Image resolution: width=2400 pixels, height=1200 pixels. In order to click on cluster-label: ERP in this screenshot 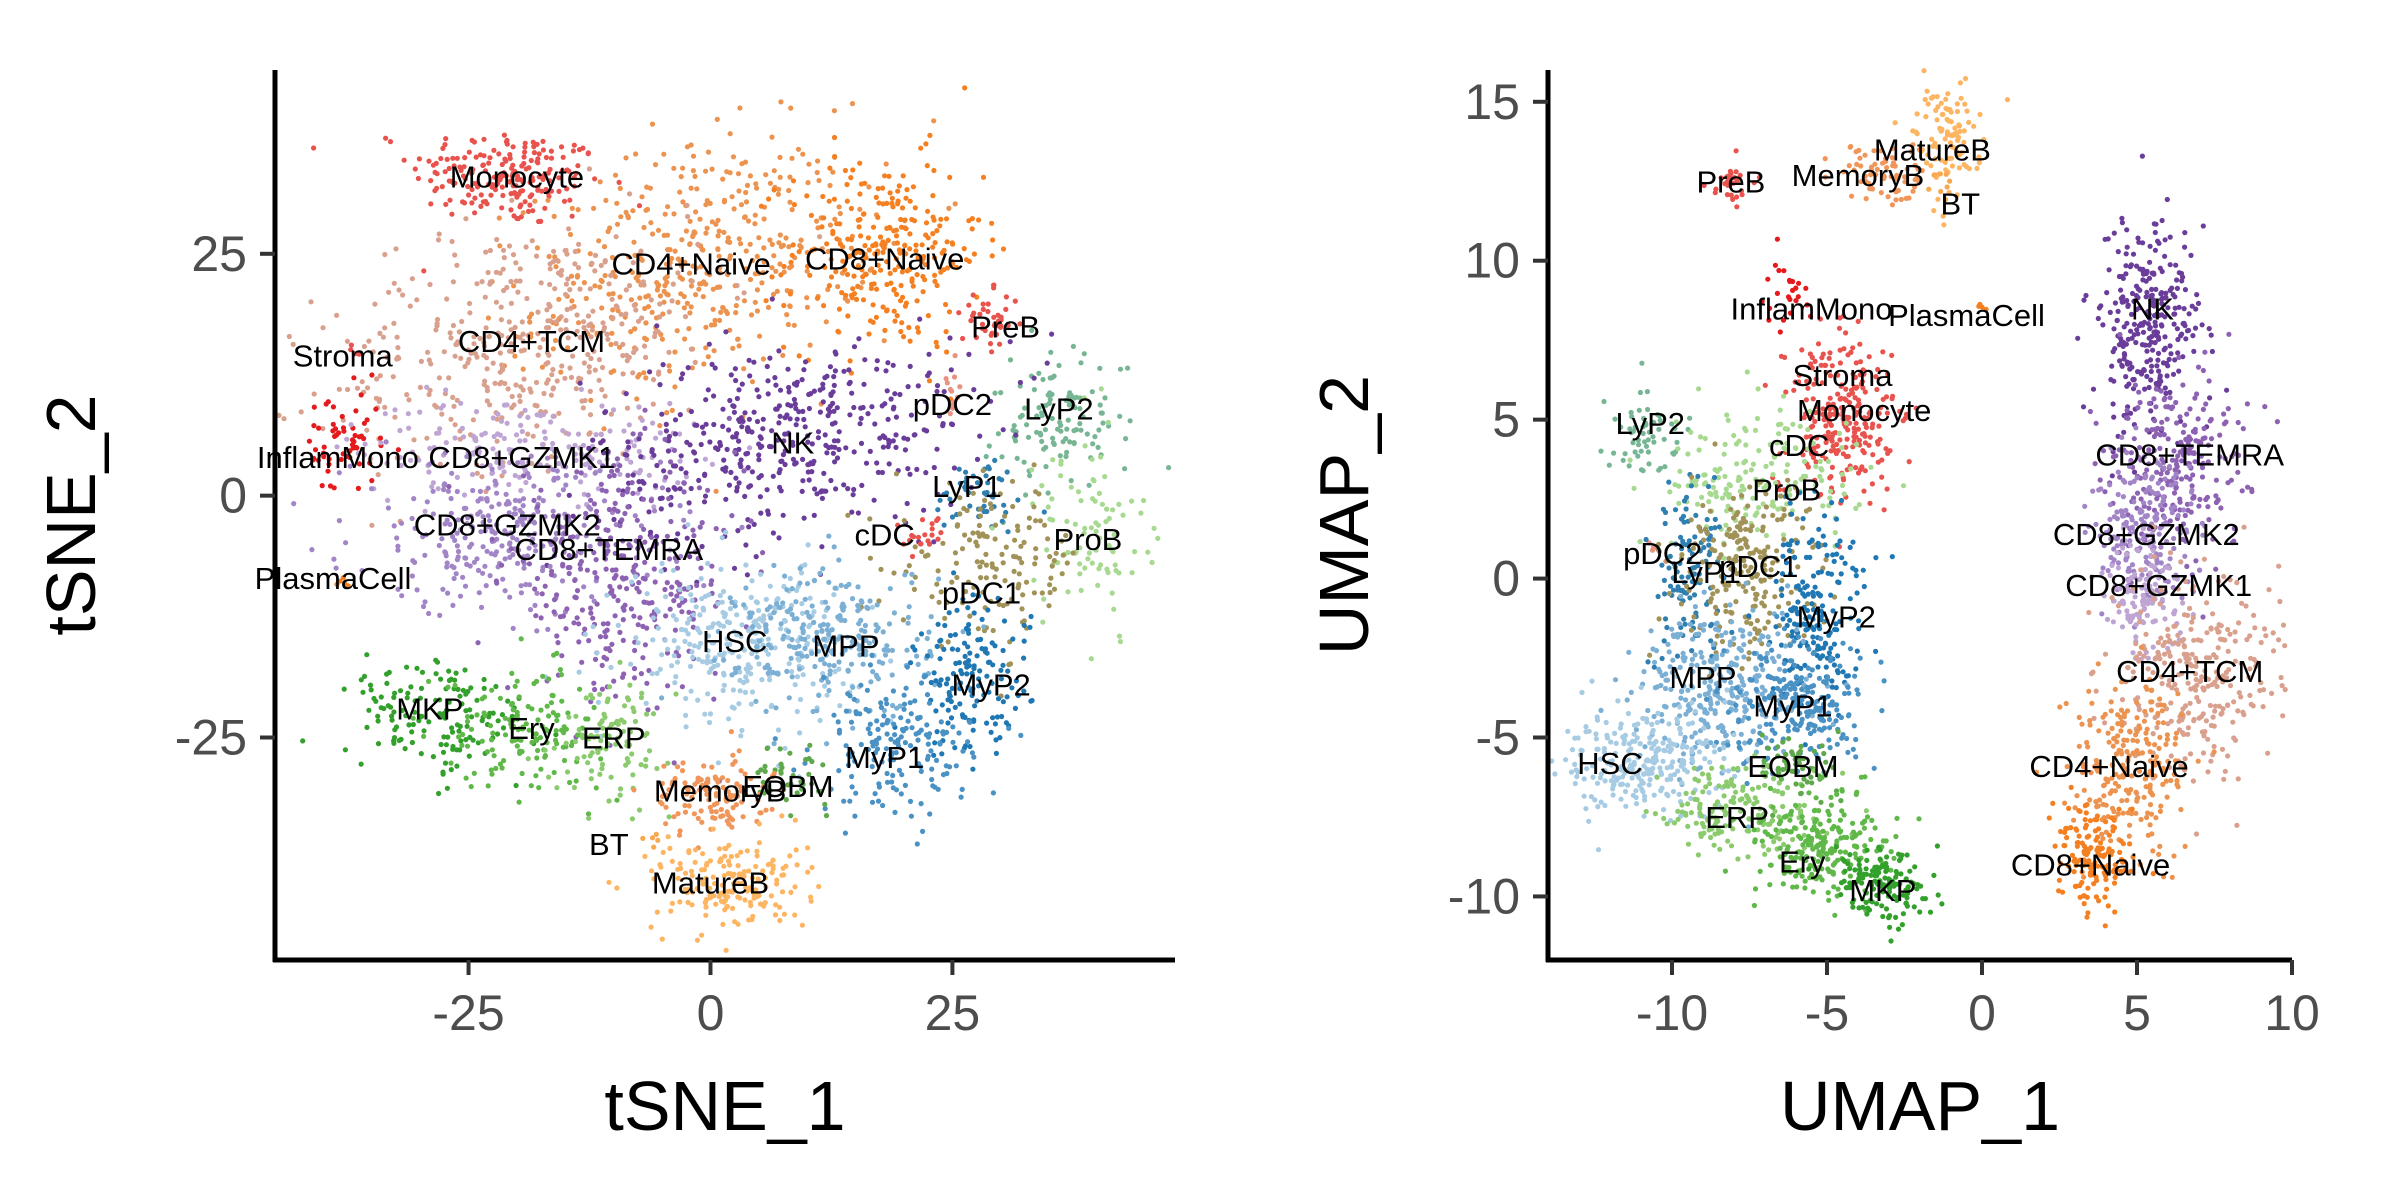, I will do `click(614, 738)`.